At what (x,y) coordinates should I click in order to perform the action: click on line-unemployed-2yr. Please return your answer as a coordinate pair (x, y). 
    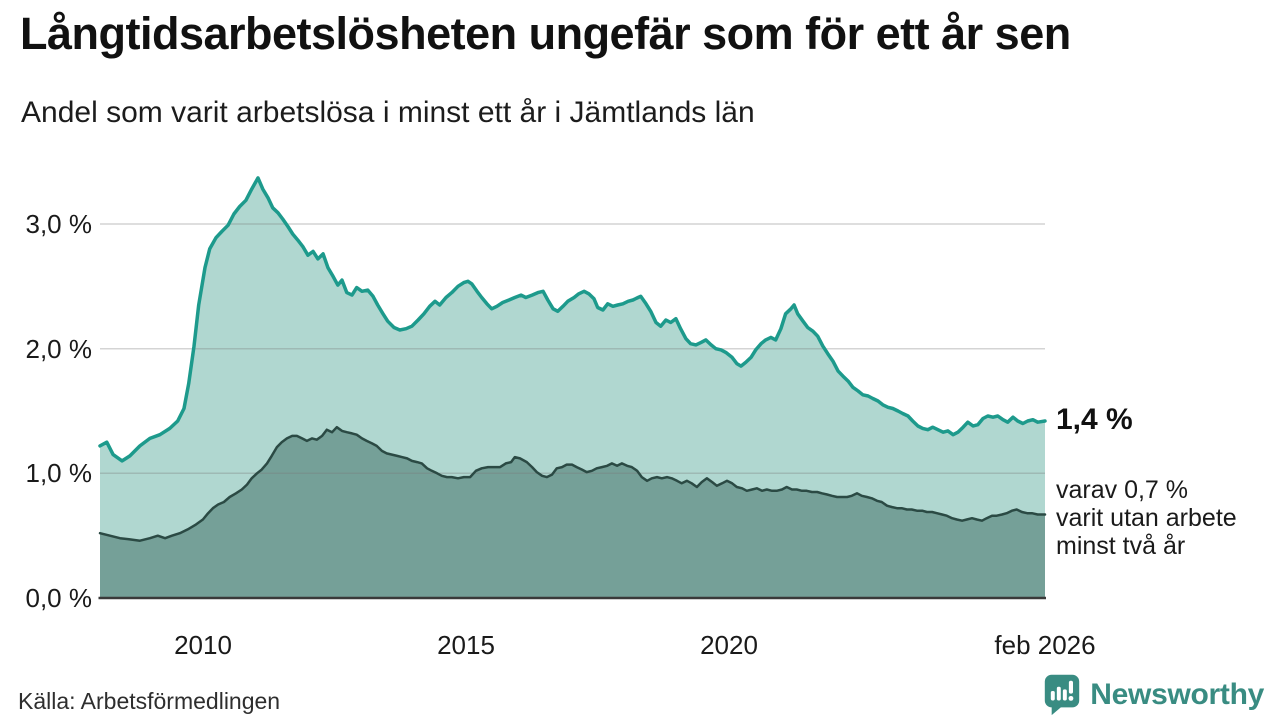
    Looking at the image, I should click on (572, 483).